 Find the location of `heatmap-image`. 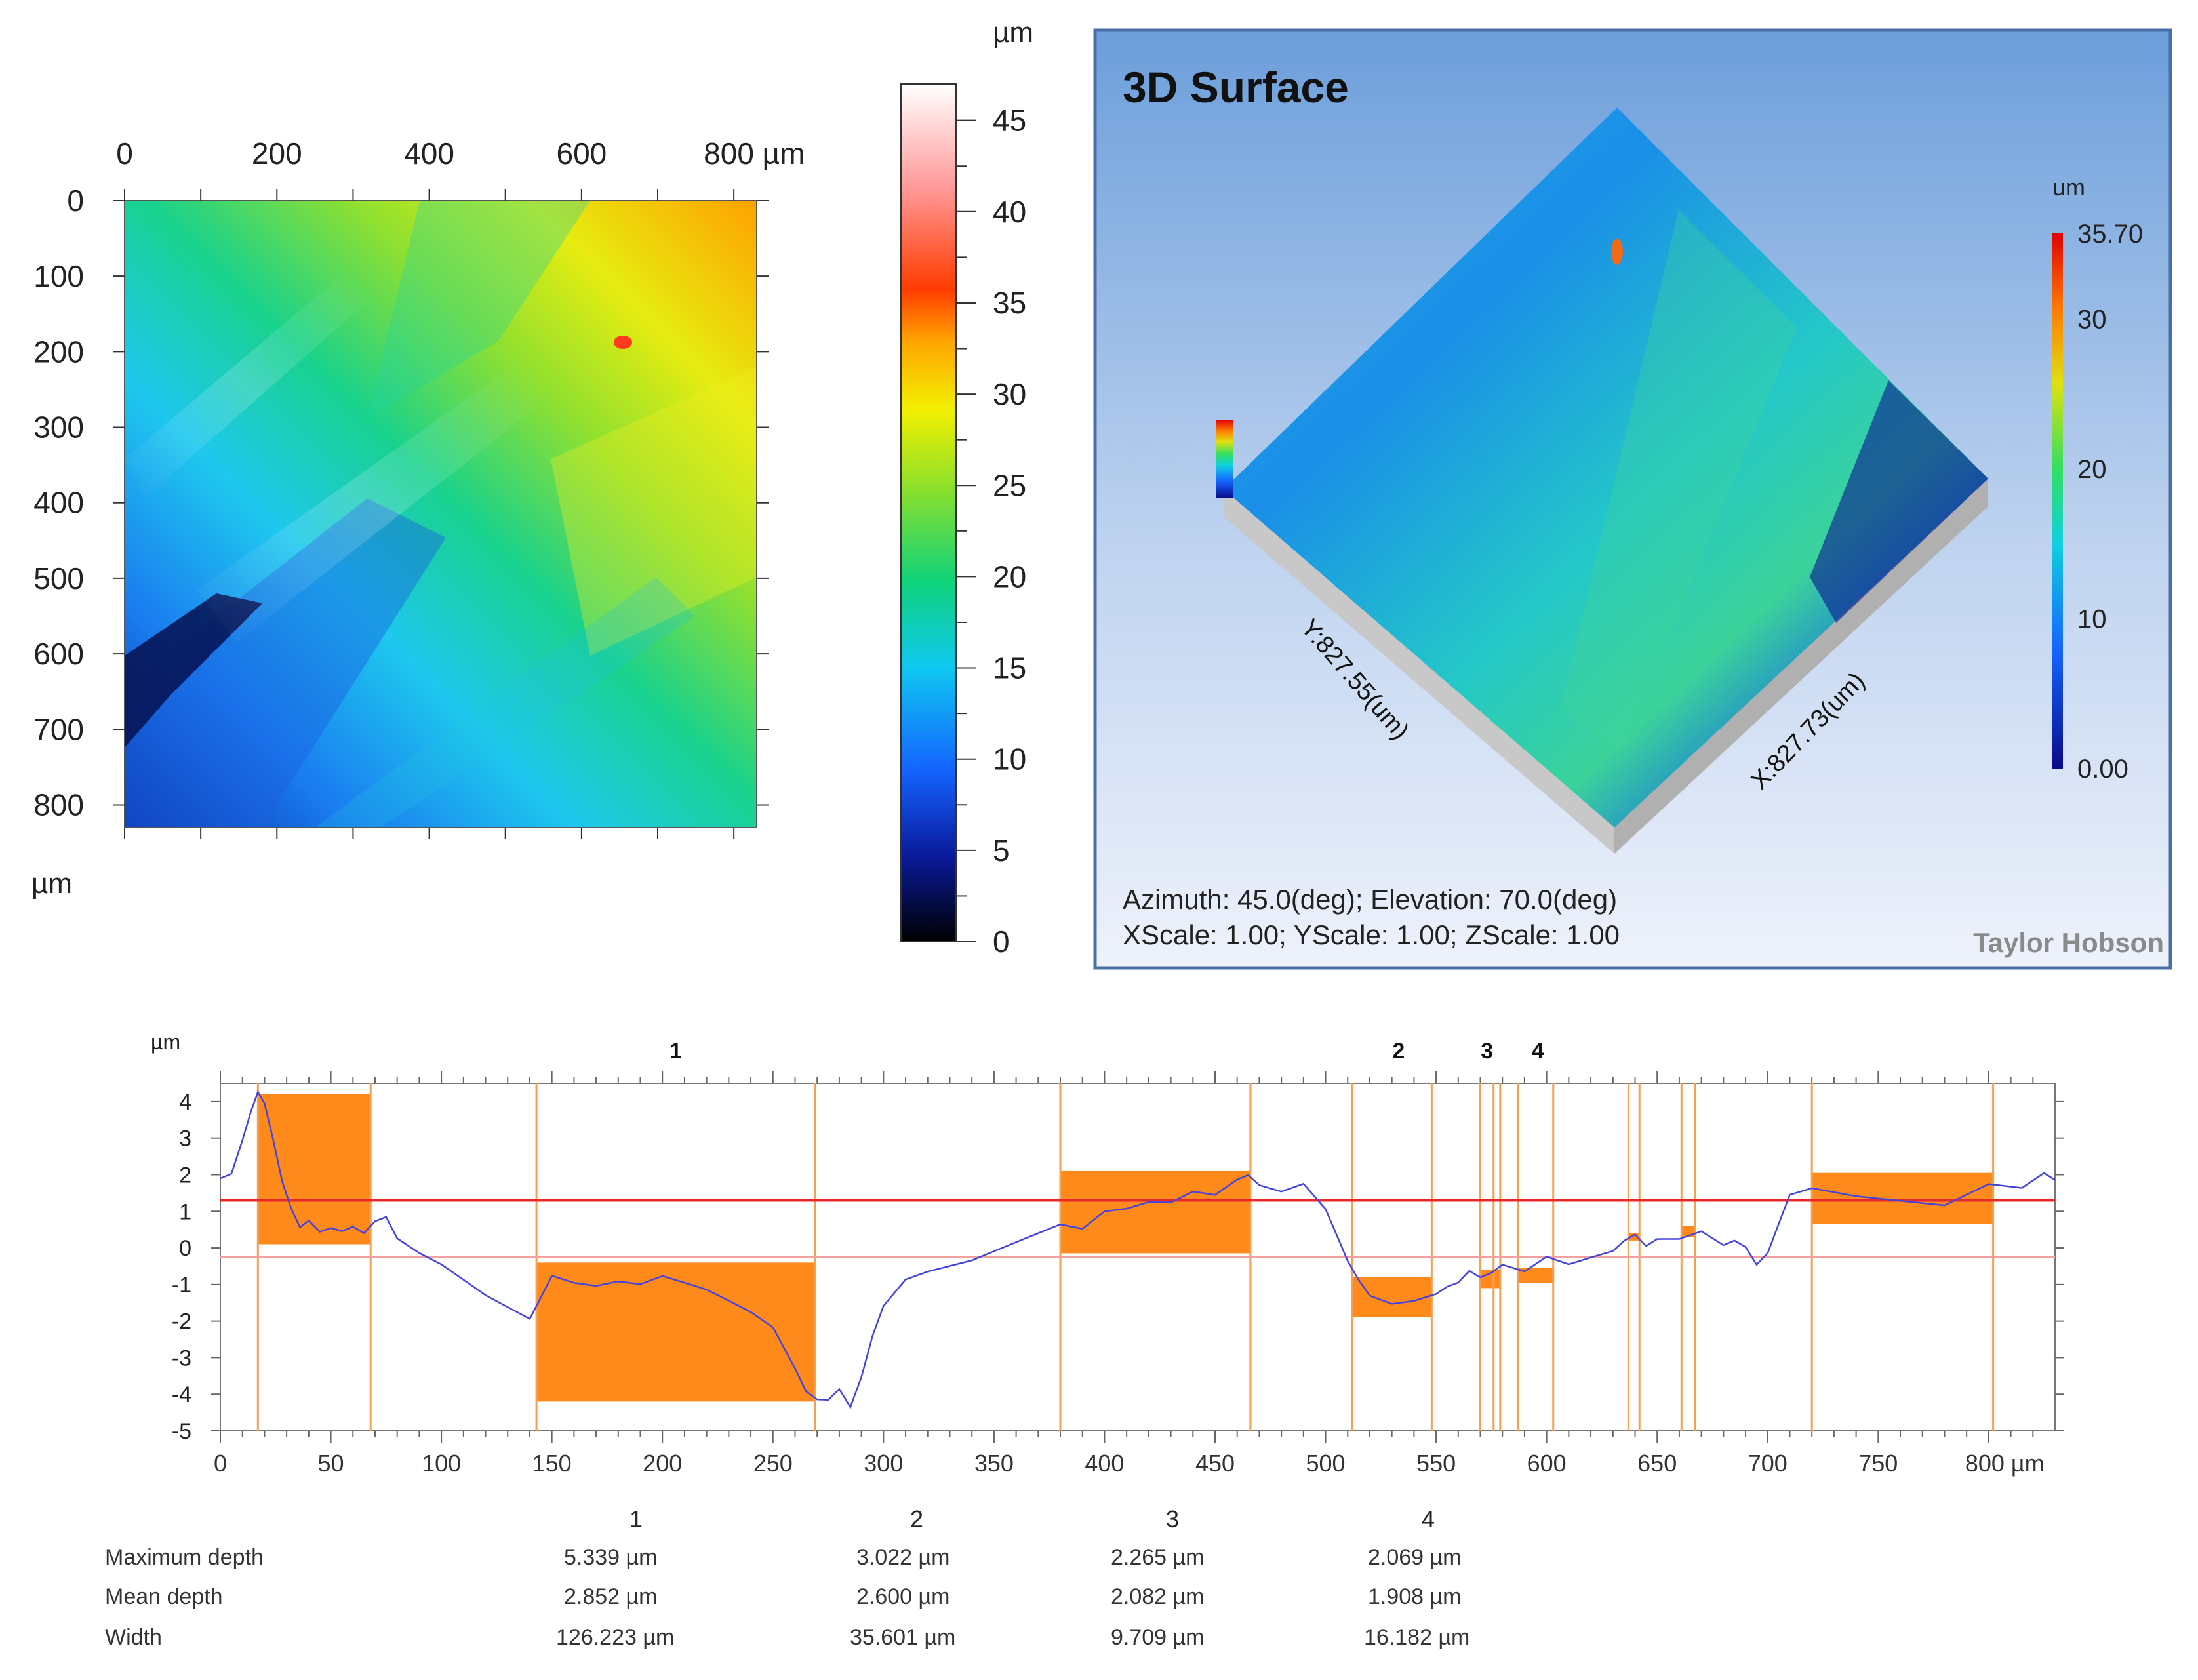

heatmap-image is located at coordinates (441, 514).